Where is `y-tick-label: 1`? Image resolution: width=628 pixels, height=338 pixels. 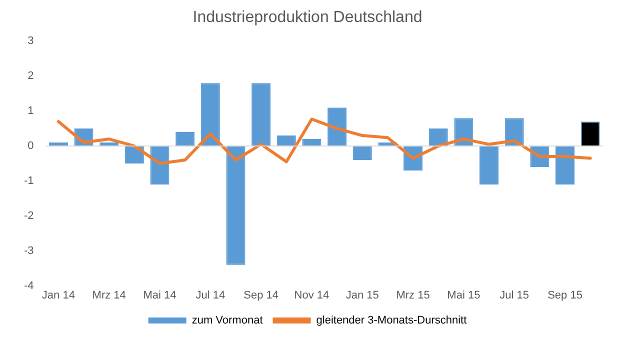
y-tick-label: 1 is located at coordinates (31, 111).